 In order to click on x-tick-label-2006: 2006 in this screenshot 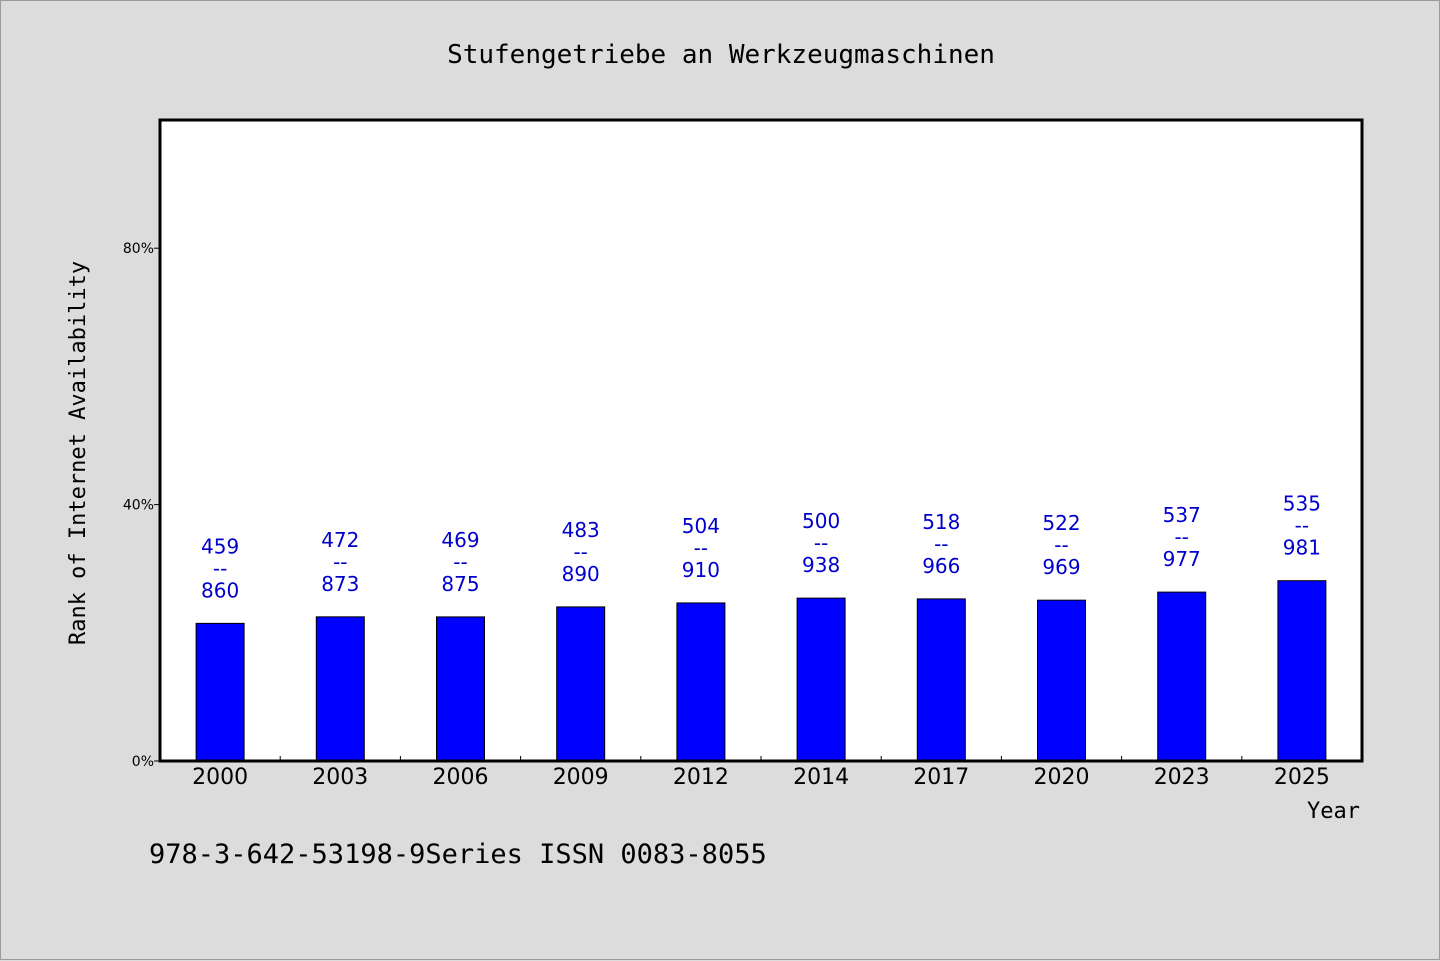, I will do `click(461, 777)`.